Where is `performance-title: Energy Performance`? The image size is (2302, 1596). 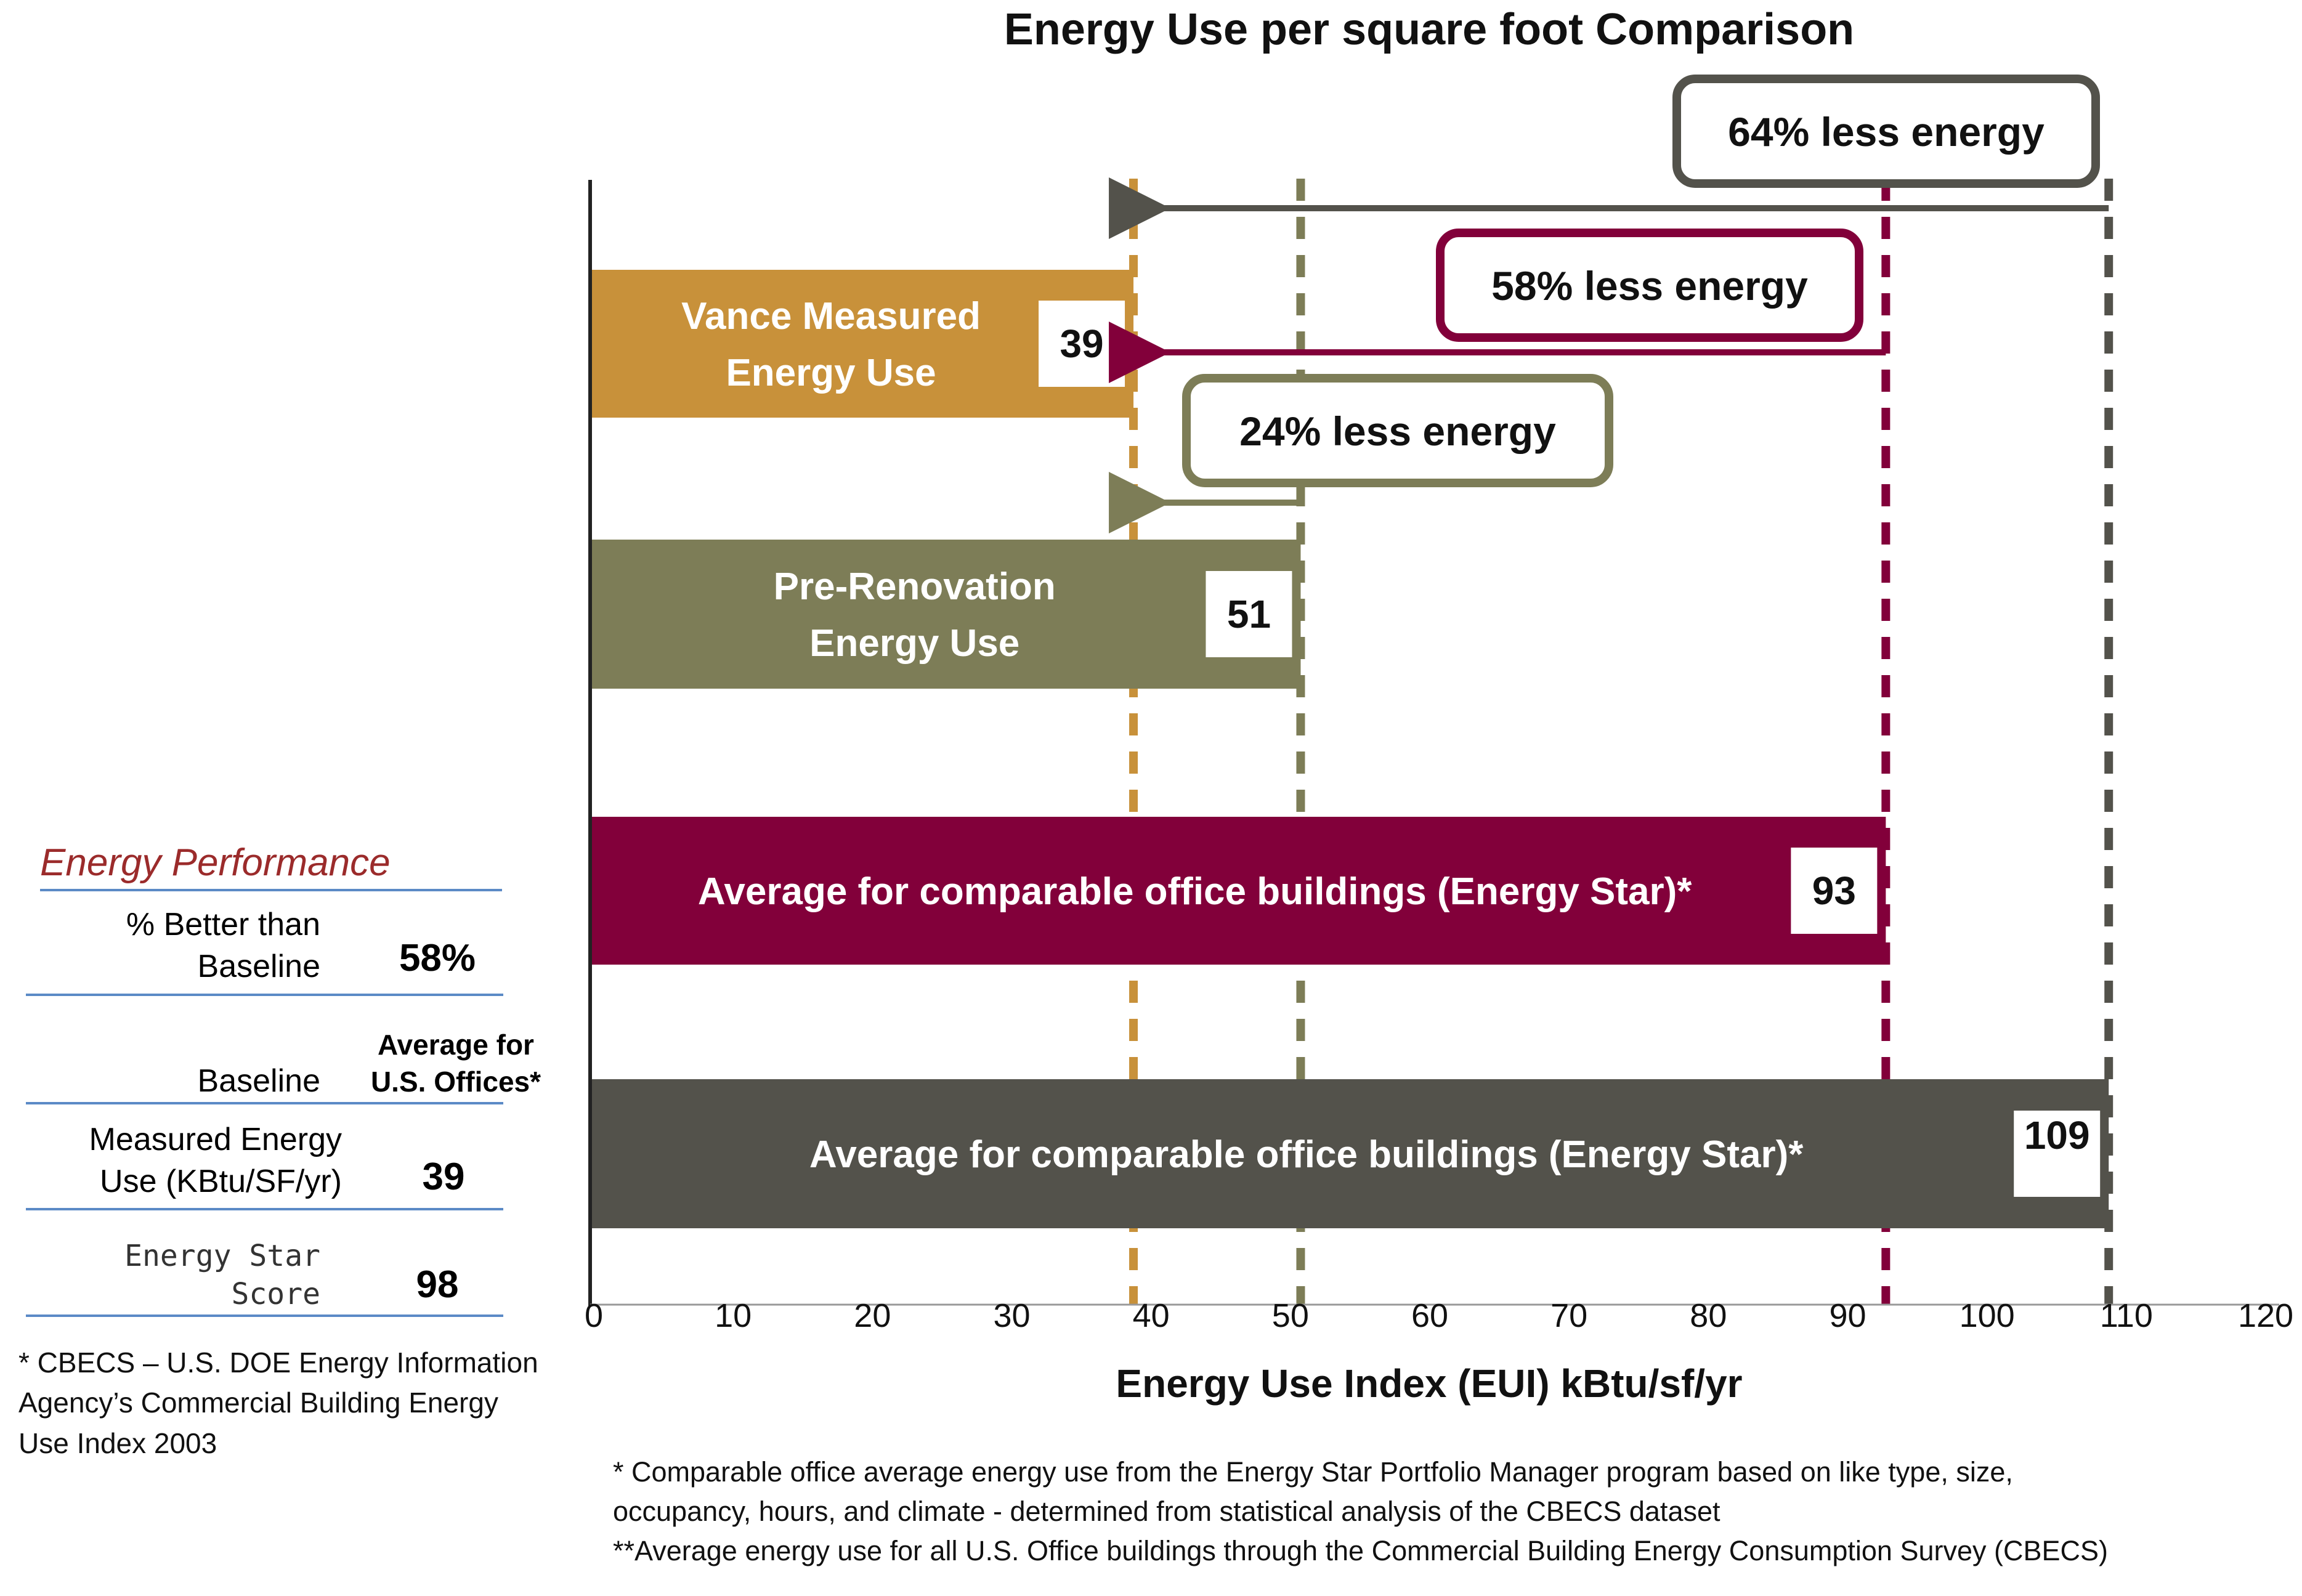
performance-title: Energy Performance is located at coordinates (215, 862).